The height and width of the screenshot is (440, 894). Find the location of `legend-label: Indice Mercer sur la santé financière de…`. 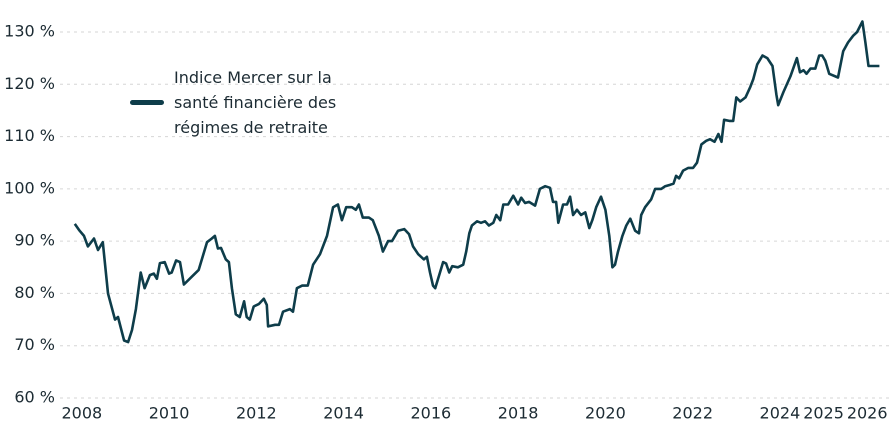

legend-label: Indice Mercer sur la santé financière de… is located at coordinates (255, 102).